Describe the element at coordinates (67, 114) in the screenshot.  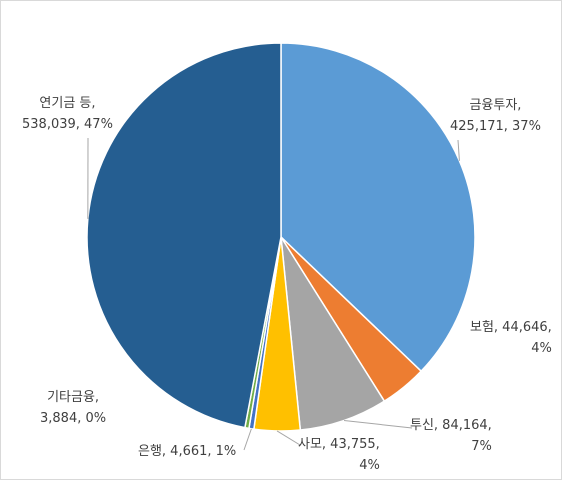
I see `data-label-연기금-등: 연기금 등, 538,039, 47%` at that location.